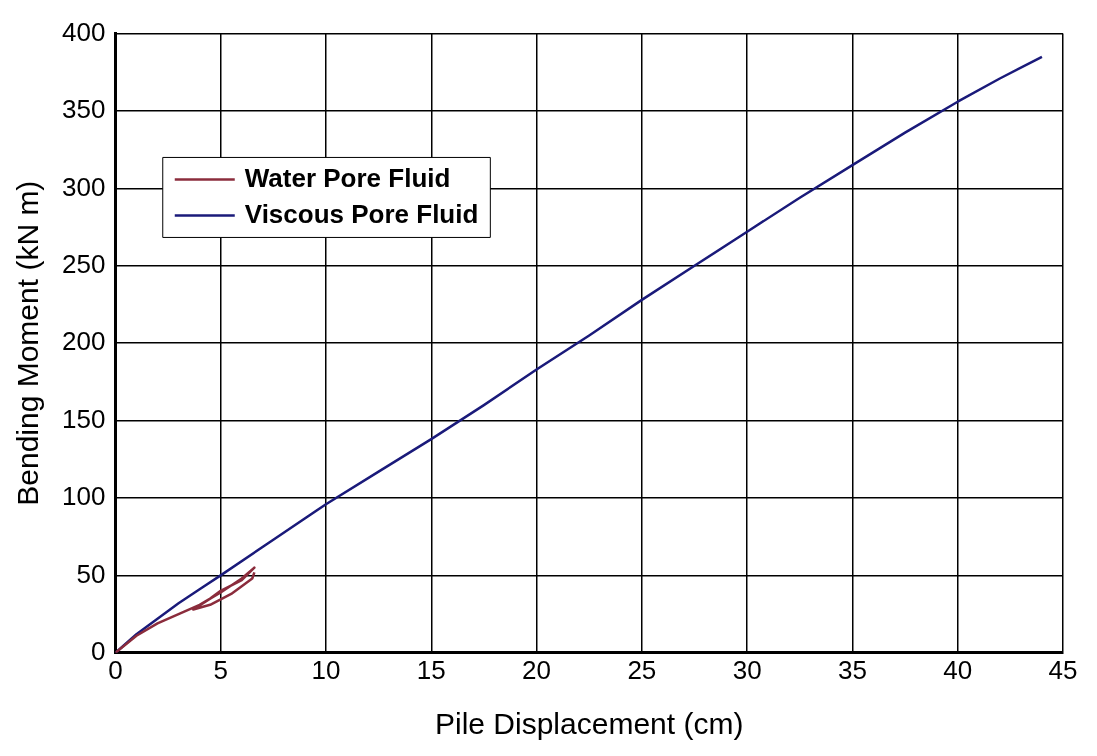 This screenshot has width=1097, height=756. I want to click on y-tick-label: 400, so click(83, 31).